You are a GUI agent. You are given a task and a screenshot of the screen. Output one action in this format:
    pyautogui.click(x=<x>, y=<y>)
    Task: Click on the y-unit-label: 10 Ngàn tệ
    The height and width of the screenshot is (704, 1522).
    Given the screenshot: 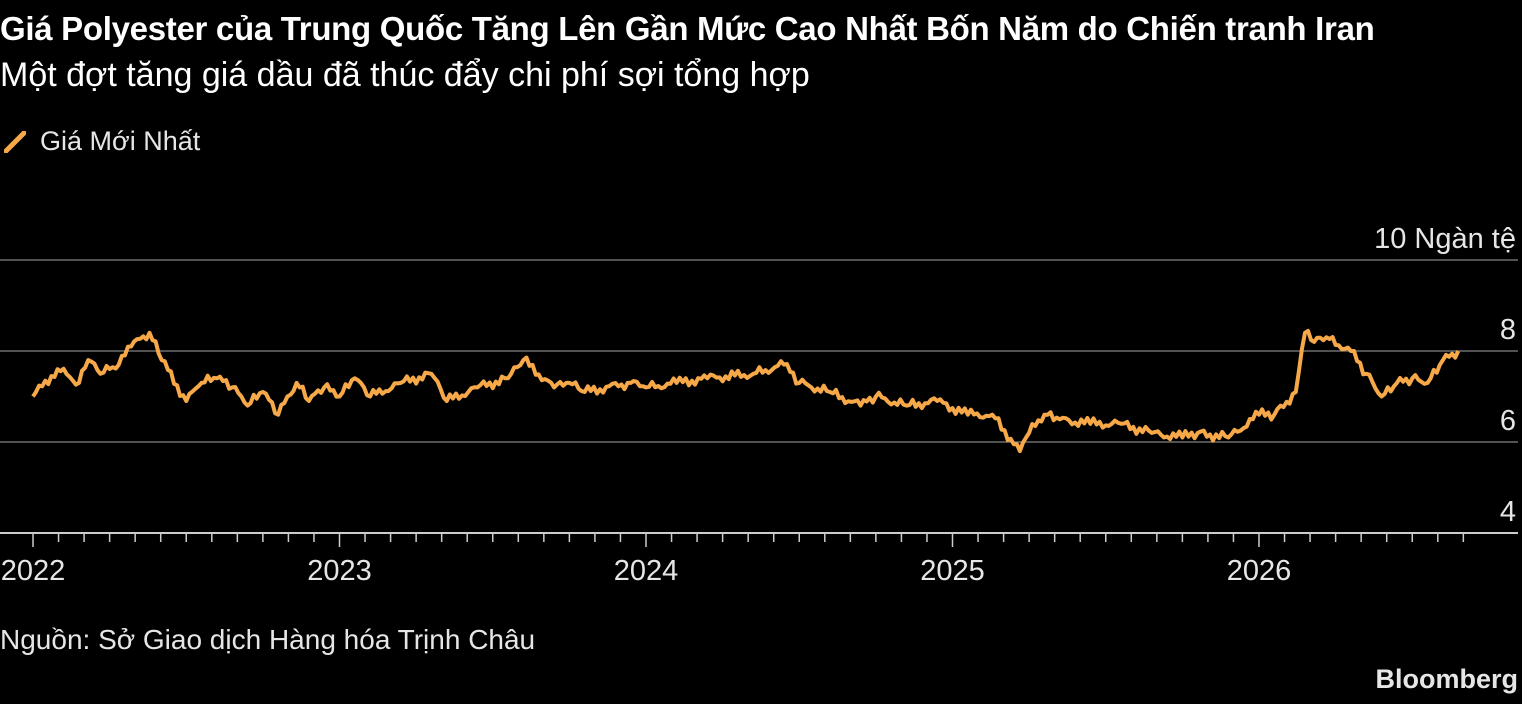 What is the action you would take?
    pyautogui.click(x=1445, y=239)
    